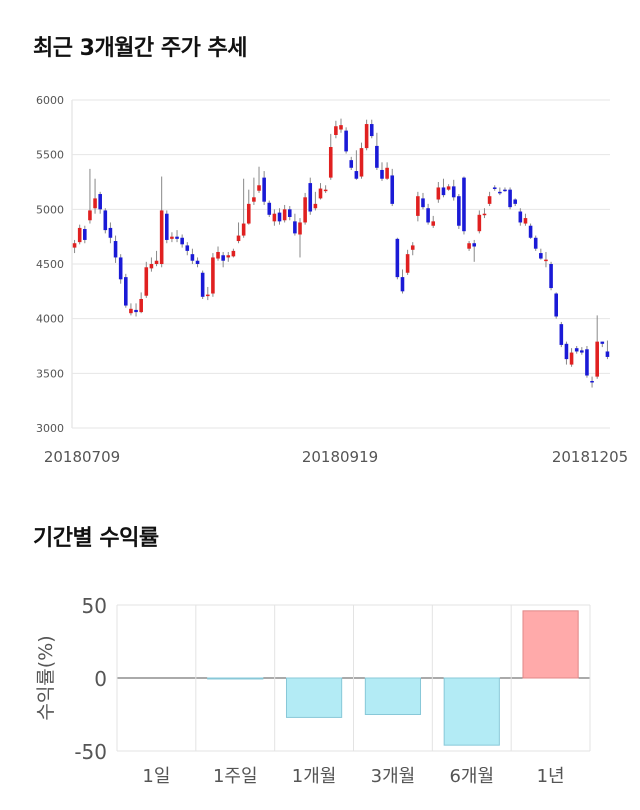  What do you see at coordinates (94, 606) in the screenshot?
I see `y-tick-label: 50` at bounding box center [94, 606].